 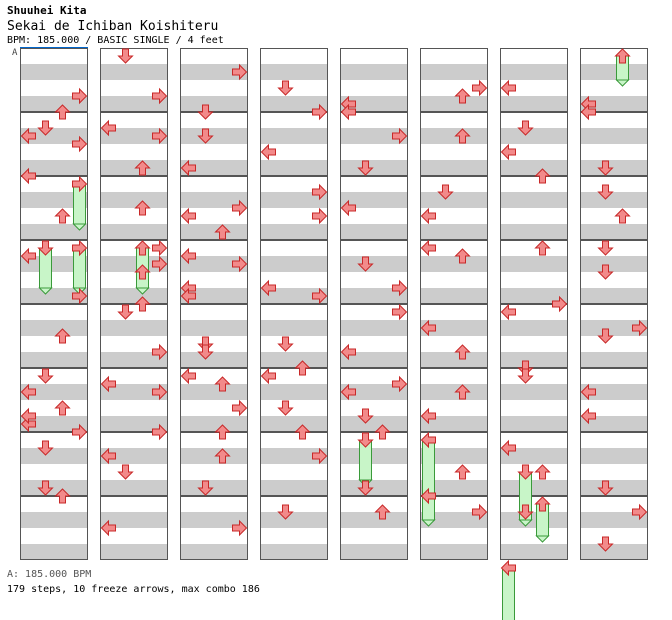 What do you see at coordinates (115, 40) in the screenshot?
I see `chart-info: BPM: 185.000 / BASIC SINGLE / 4 feet` at bounding box center [115, 40].